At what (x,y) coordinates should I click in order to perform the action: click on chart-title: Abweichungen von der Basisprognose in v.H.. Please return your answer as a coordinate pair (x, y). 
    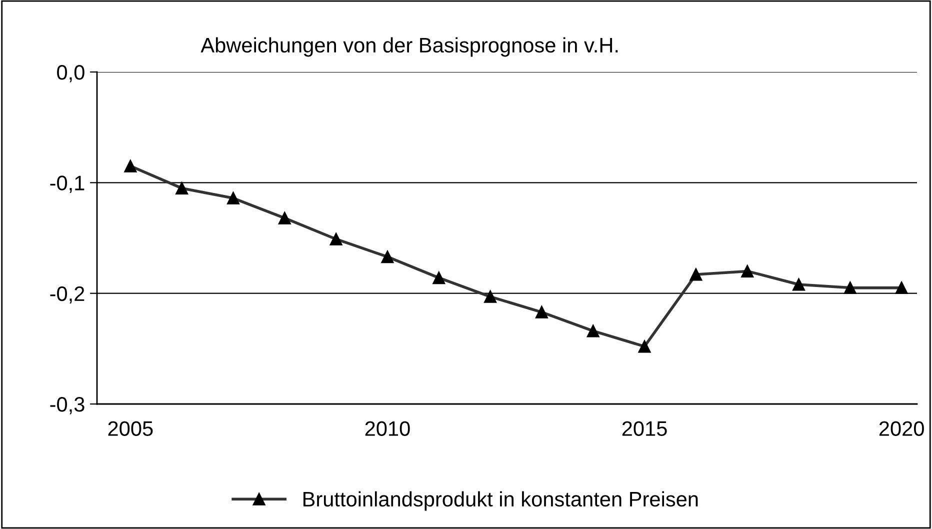
    Looking at the image, I should click on (409, 47).